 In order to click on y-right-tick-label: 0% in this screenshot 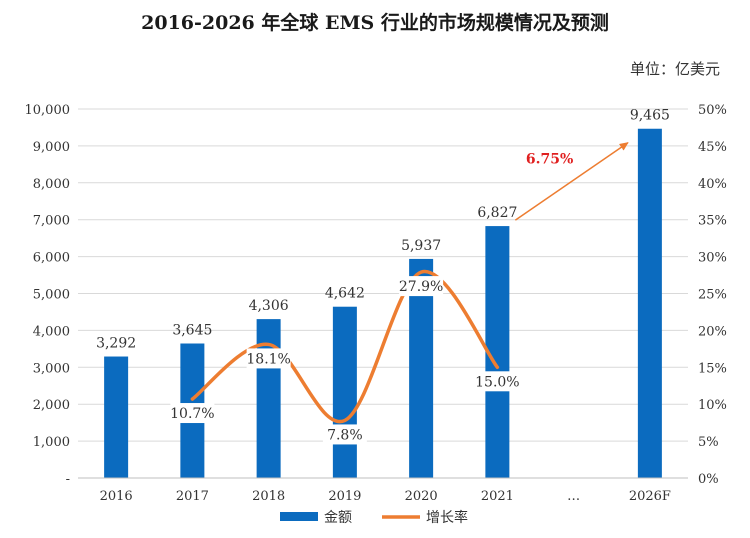, I will do `click(708, 479)`.